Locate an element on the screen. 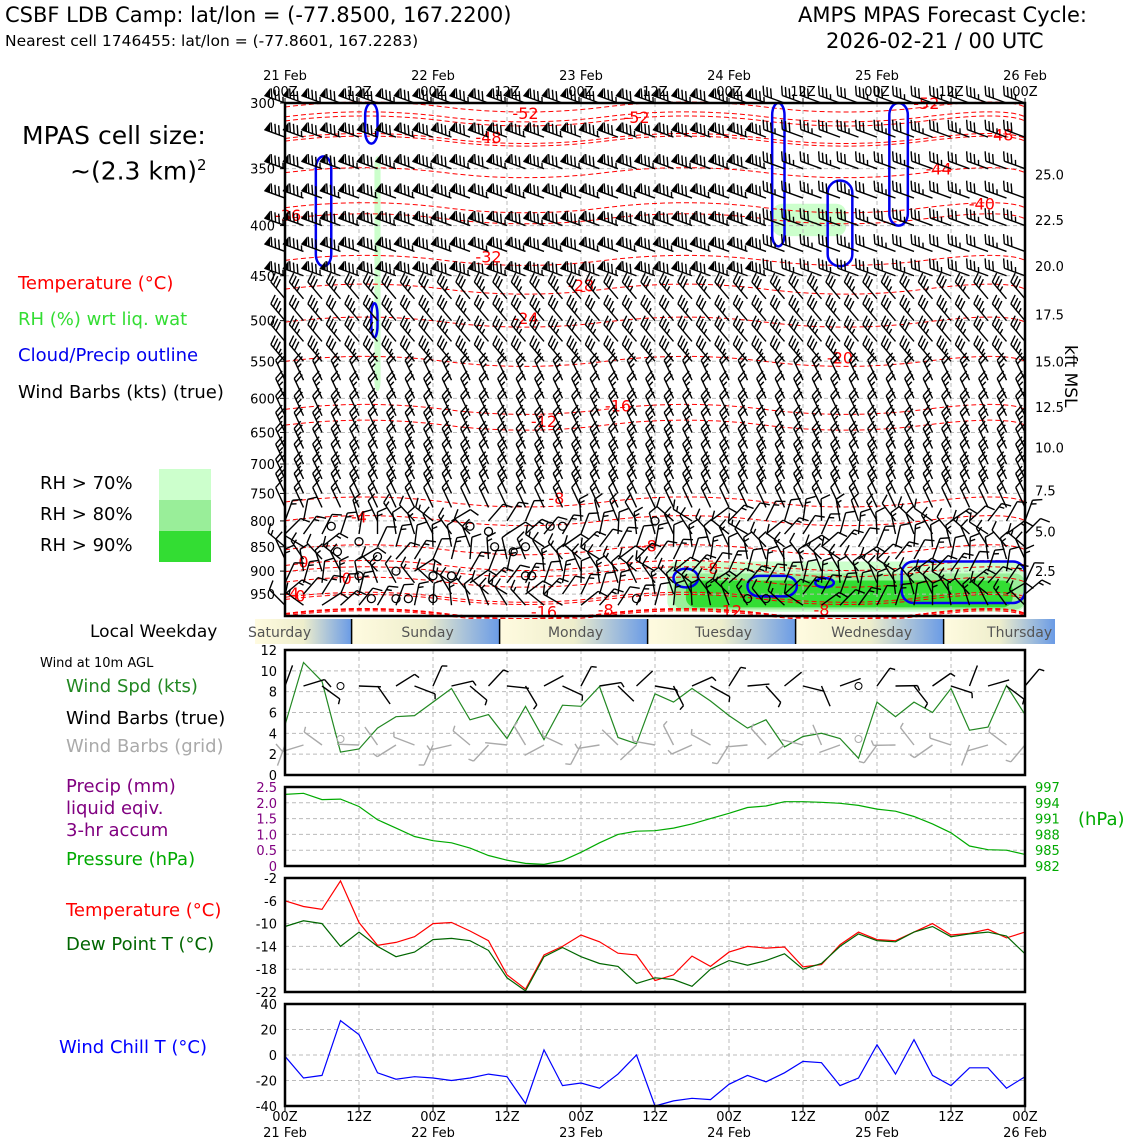 The image size is (1140, 1140). bottom-hour-label: 00Z is located at coordinates (877, 1117).